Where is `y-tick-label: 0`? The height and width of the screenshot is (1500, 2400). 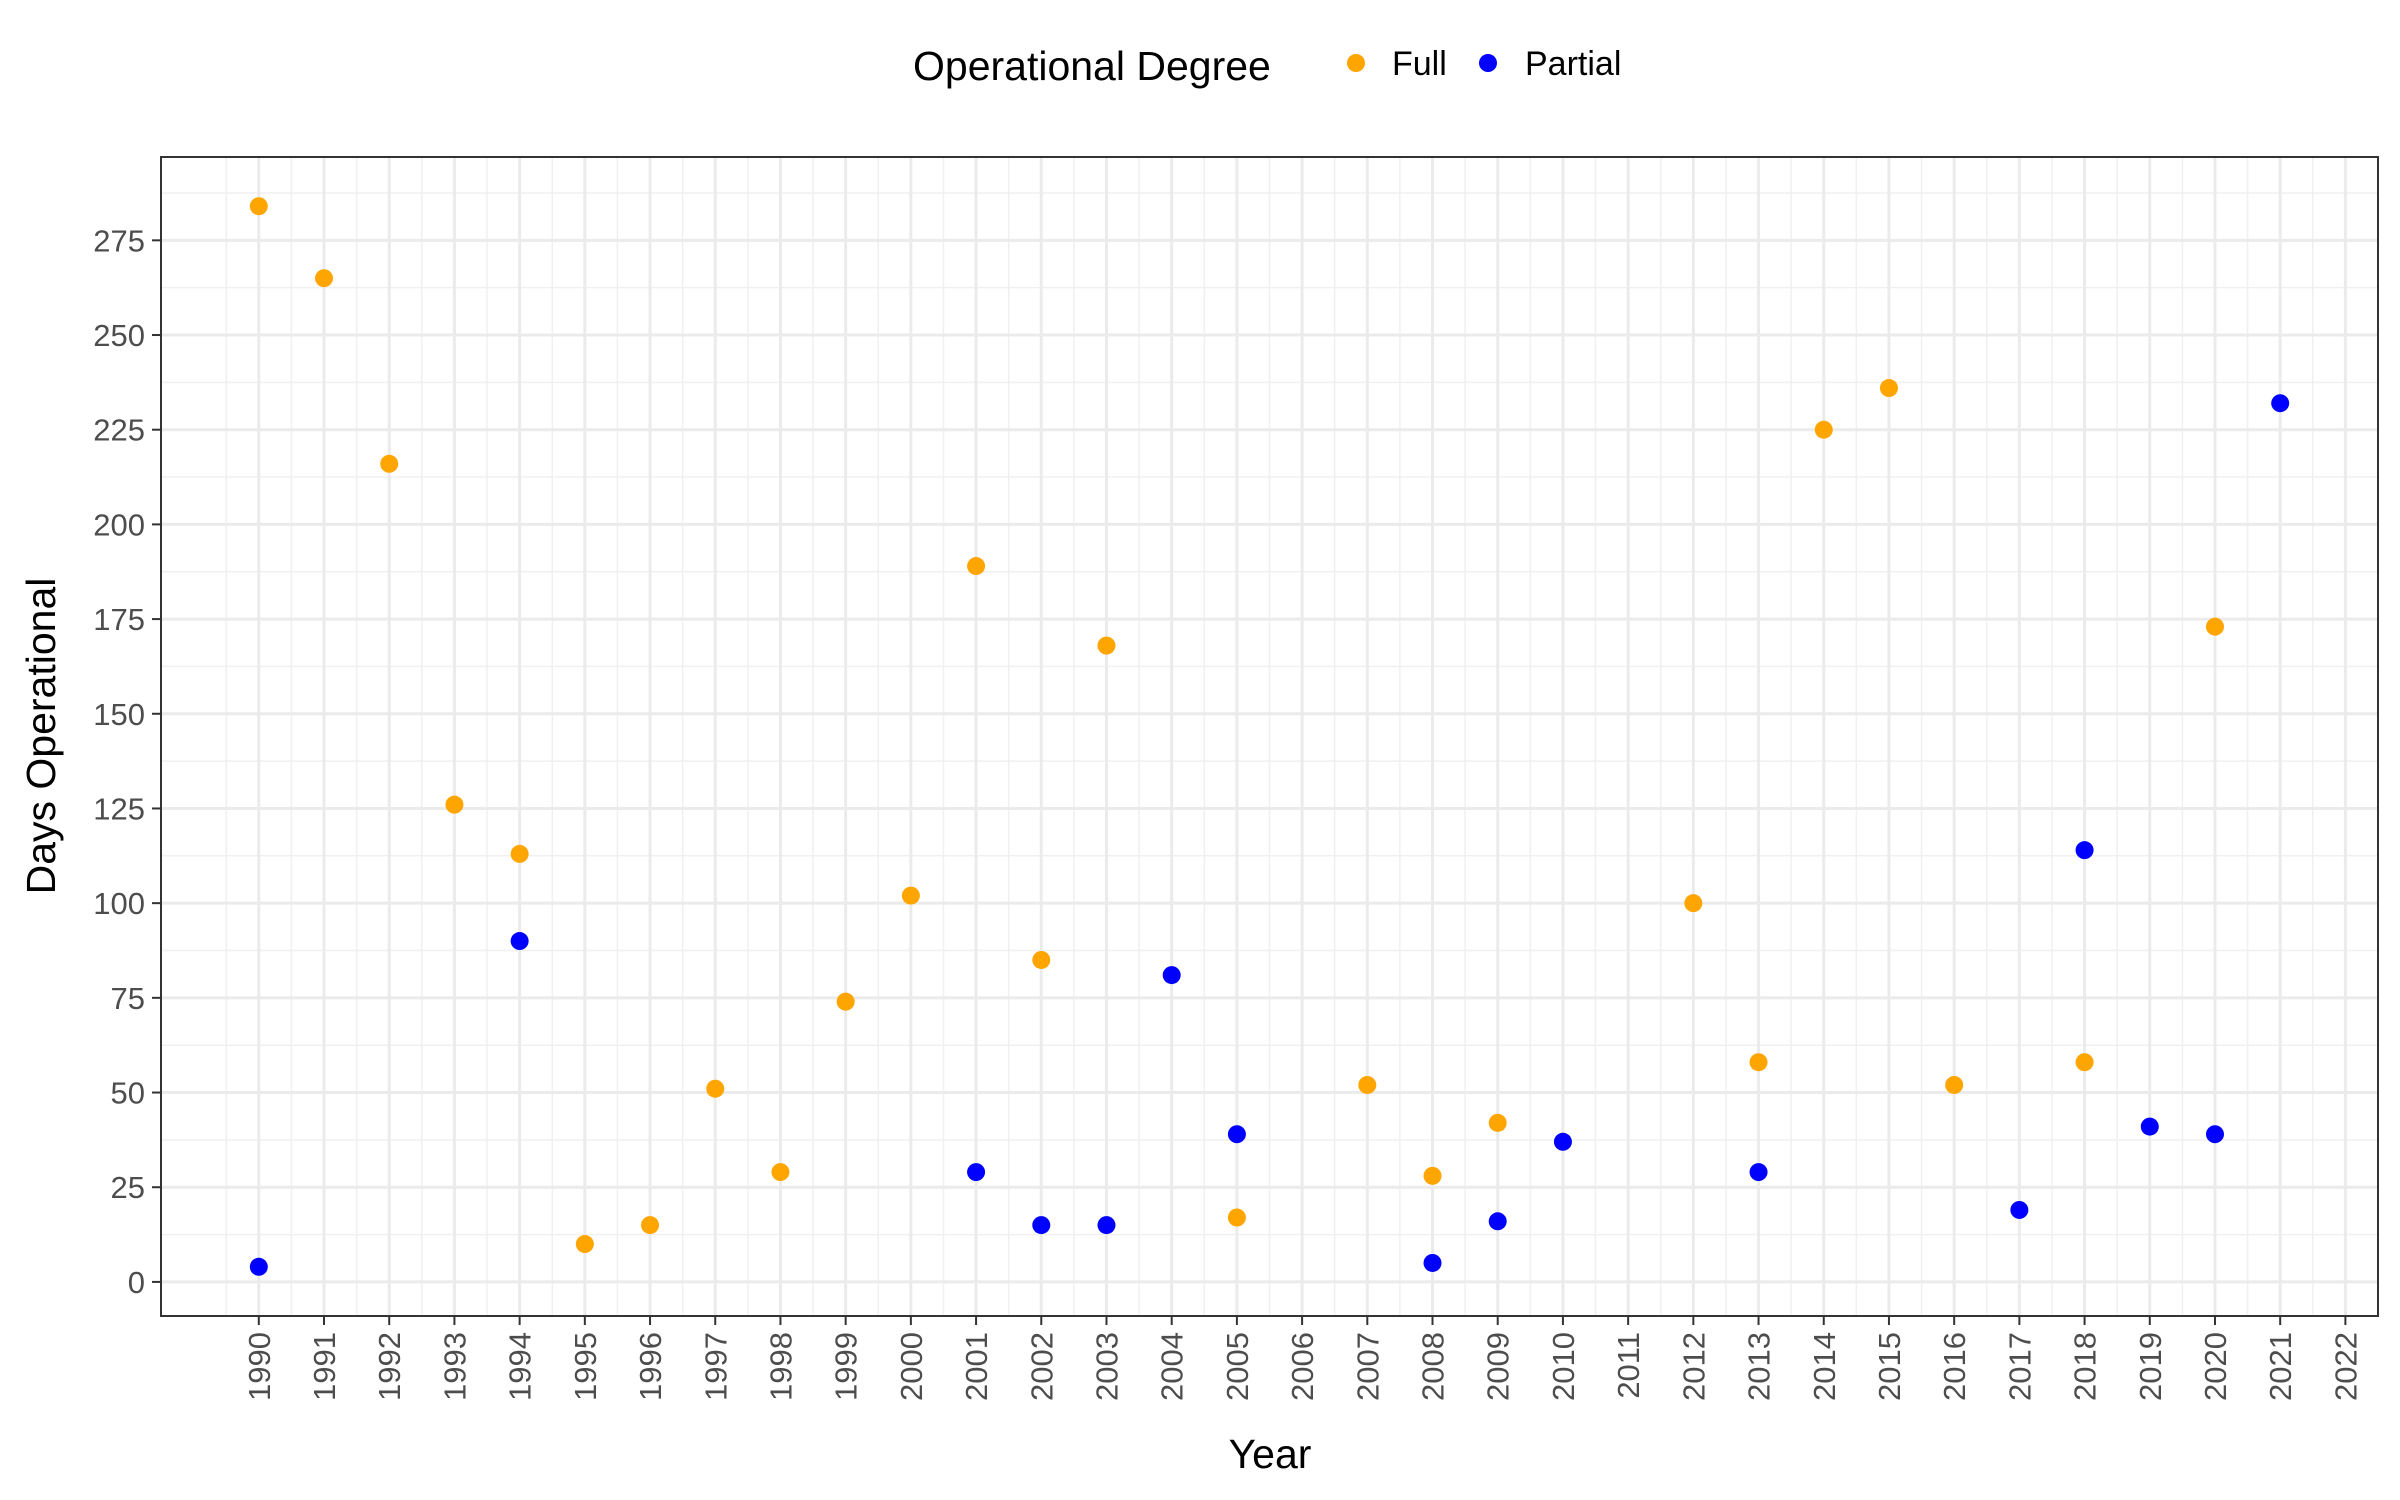
y-tick-label: 0 is located at coordinates (136, 1282).